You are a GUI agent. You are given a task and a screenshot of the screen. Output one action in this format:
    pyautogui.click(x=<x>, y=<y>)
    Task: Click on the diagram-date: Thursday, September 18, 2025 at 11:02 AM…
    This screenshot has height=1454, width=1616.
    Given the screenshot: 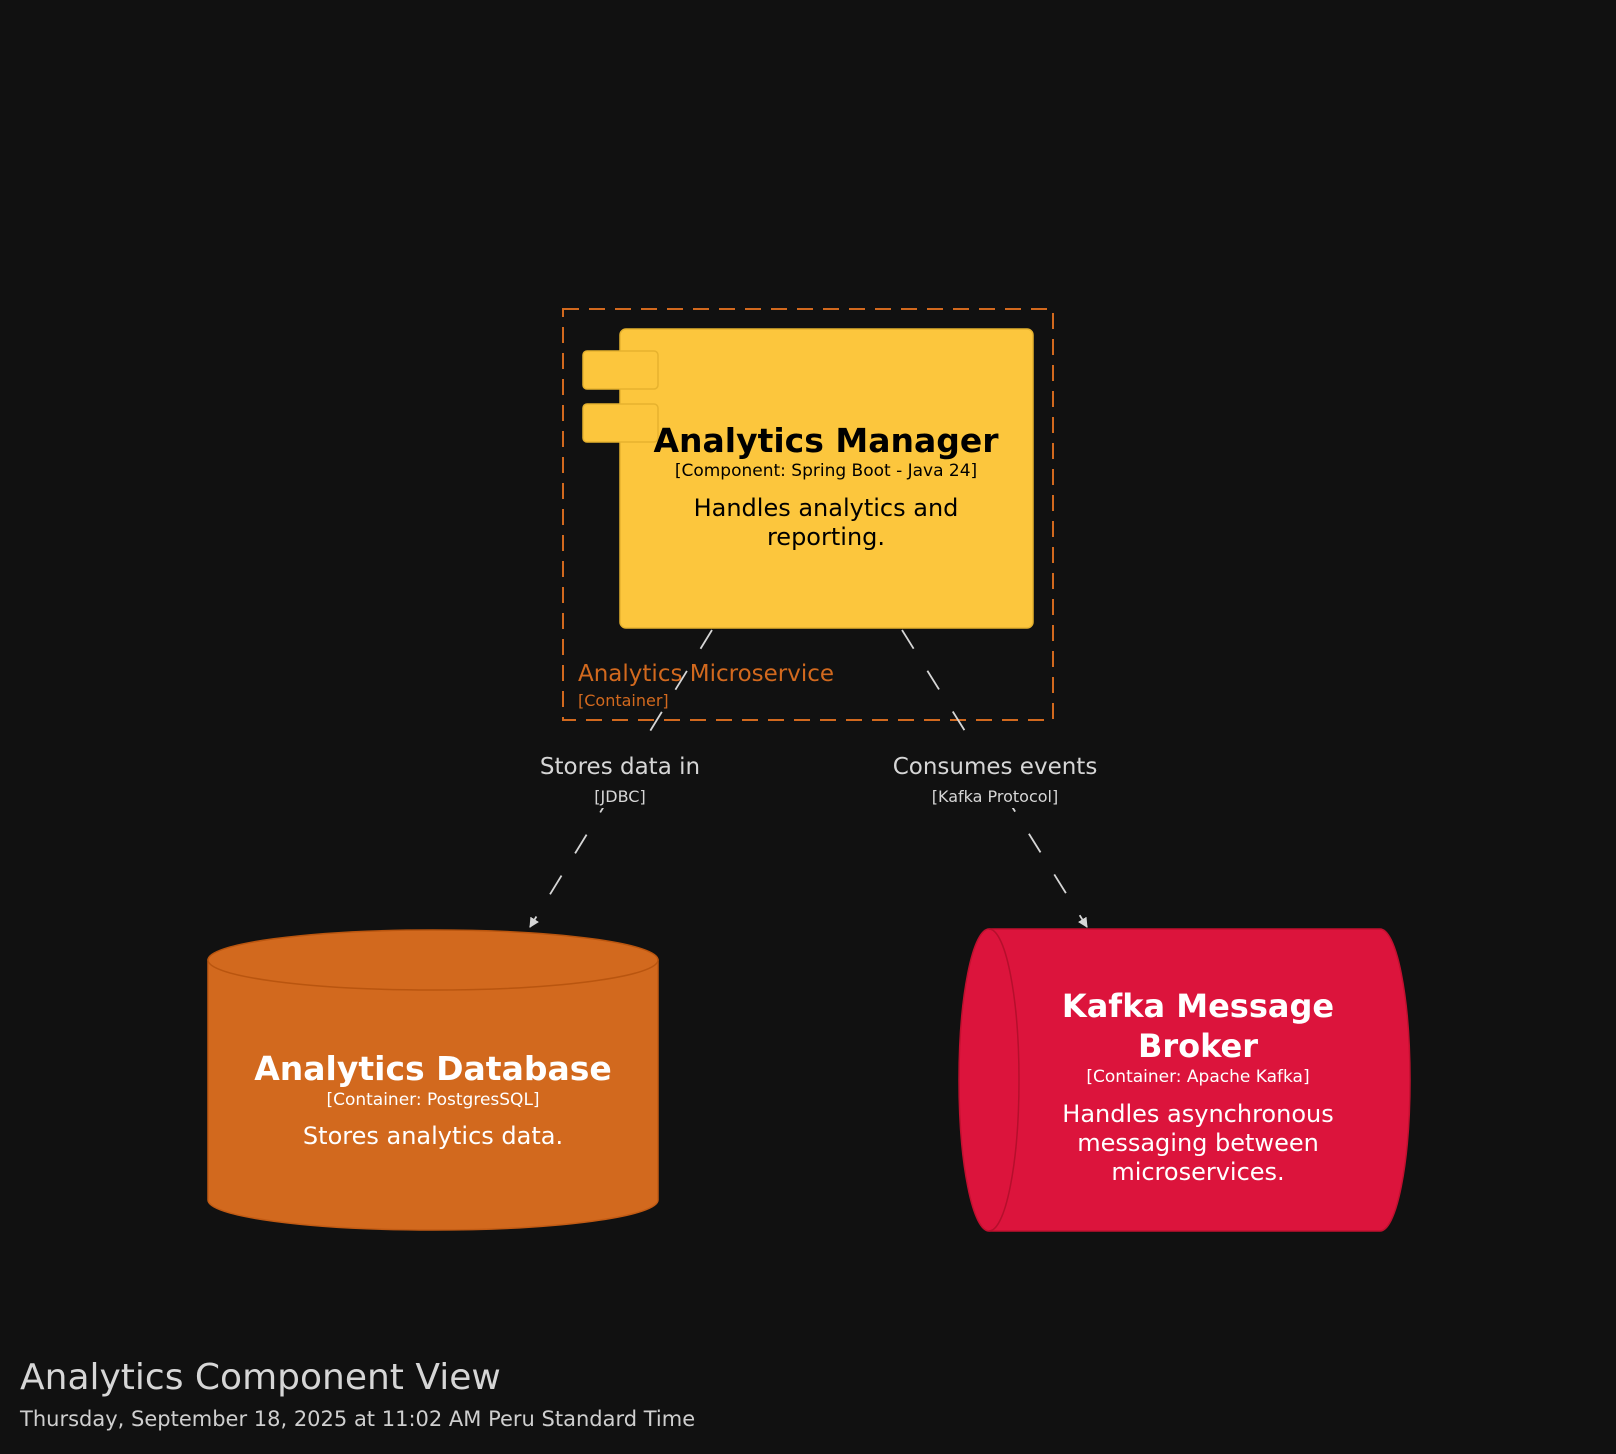 What is the action you would take?
    pyautogui.click(x=358, y=1419)
    